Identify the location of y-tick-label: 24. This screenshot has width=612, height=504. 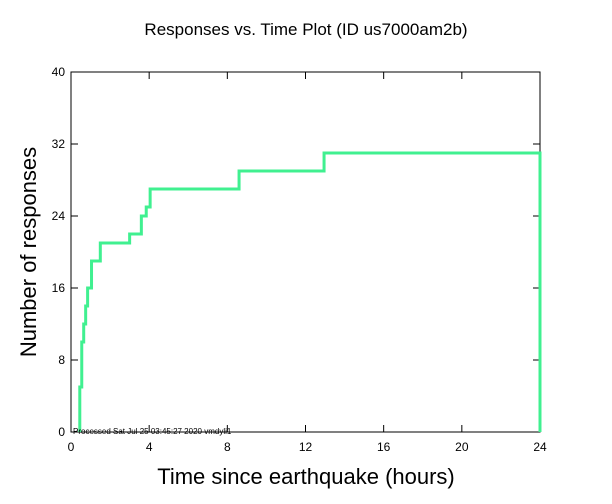
(59, 216).